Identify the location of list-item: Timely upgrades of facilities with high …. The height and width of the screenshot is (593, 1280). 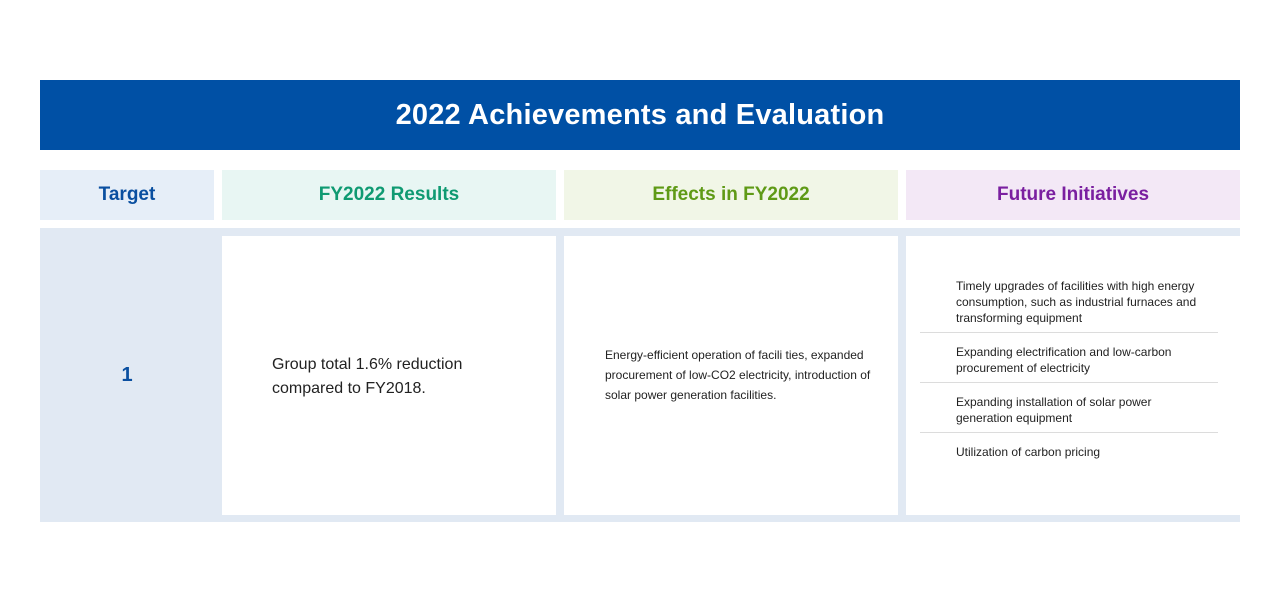
(1069, 305).